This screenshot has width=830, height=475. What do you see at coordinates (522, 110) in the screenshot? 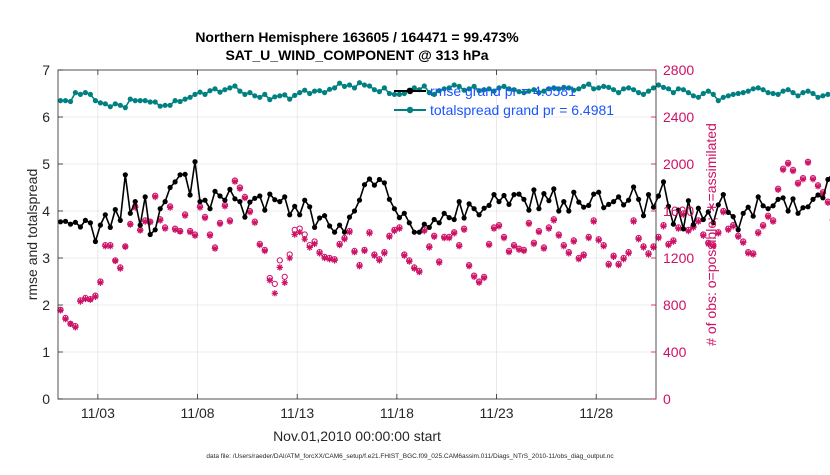
I see `legend-totalspread-label: totalspread grand pr = 6.4981` at bounding box center [522, 110].